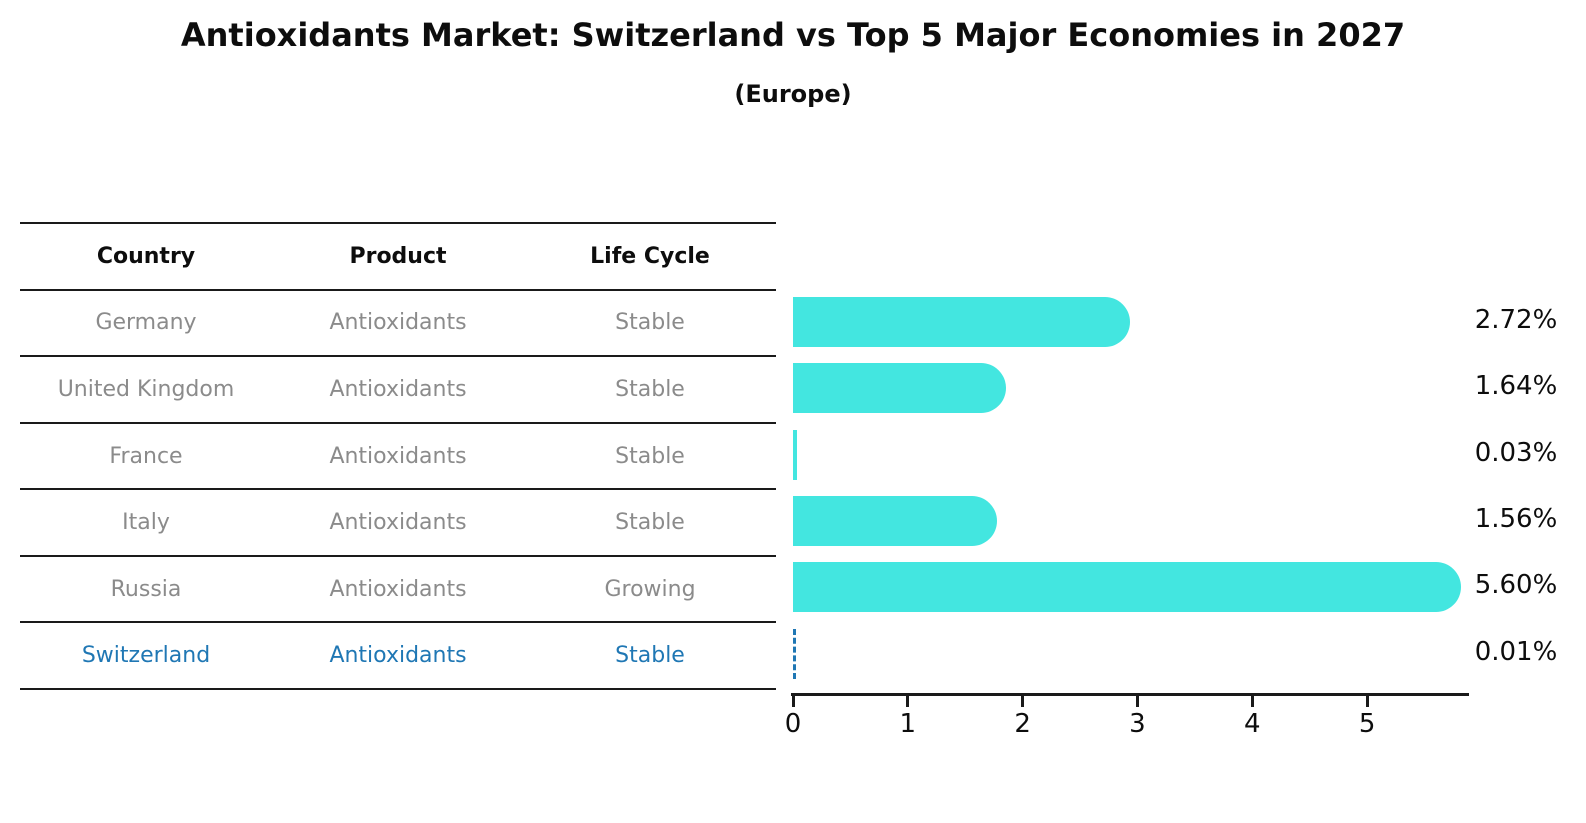  I want to click on x-tick-label: 0, so click(793, 724).